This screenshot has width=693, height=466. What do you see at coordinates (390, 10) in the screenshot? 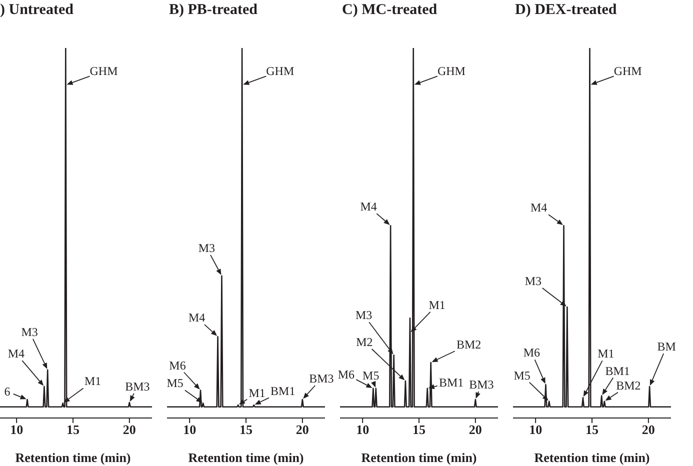
I see `chart-title: C) MC-treated` at bounding box center [390, 10].